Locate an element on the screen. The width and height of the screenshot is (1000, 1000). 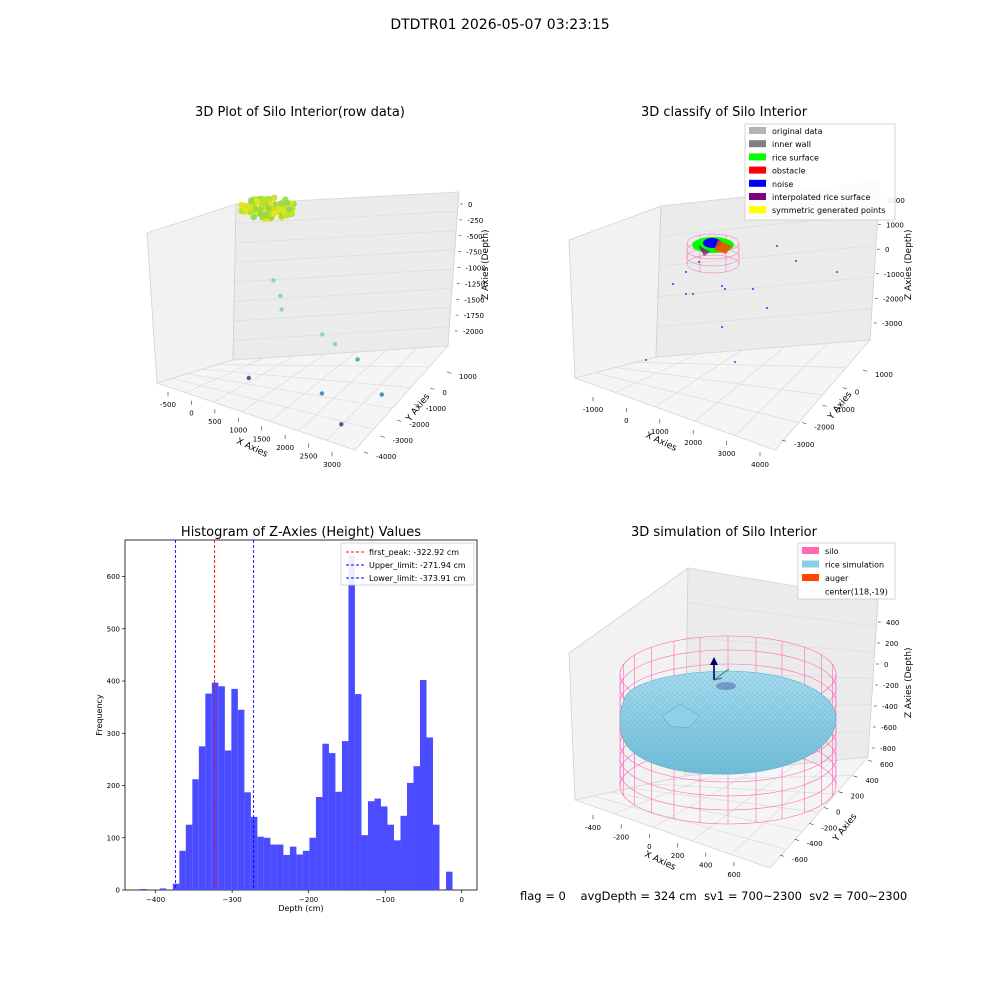
raw-z-tick-label: -2000 is located at coordinates (473, 332).